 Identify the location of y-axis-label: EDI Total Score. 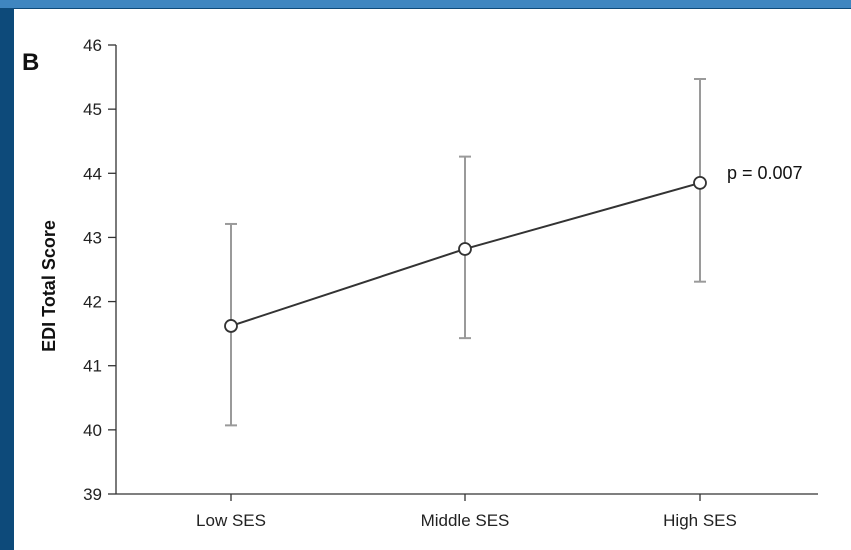
(49, 286).